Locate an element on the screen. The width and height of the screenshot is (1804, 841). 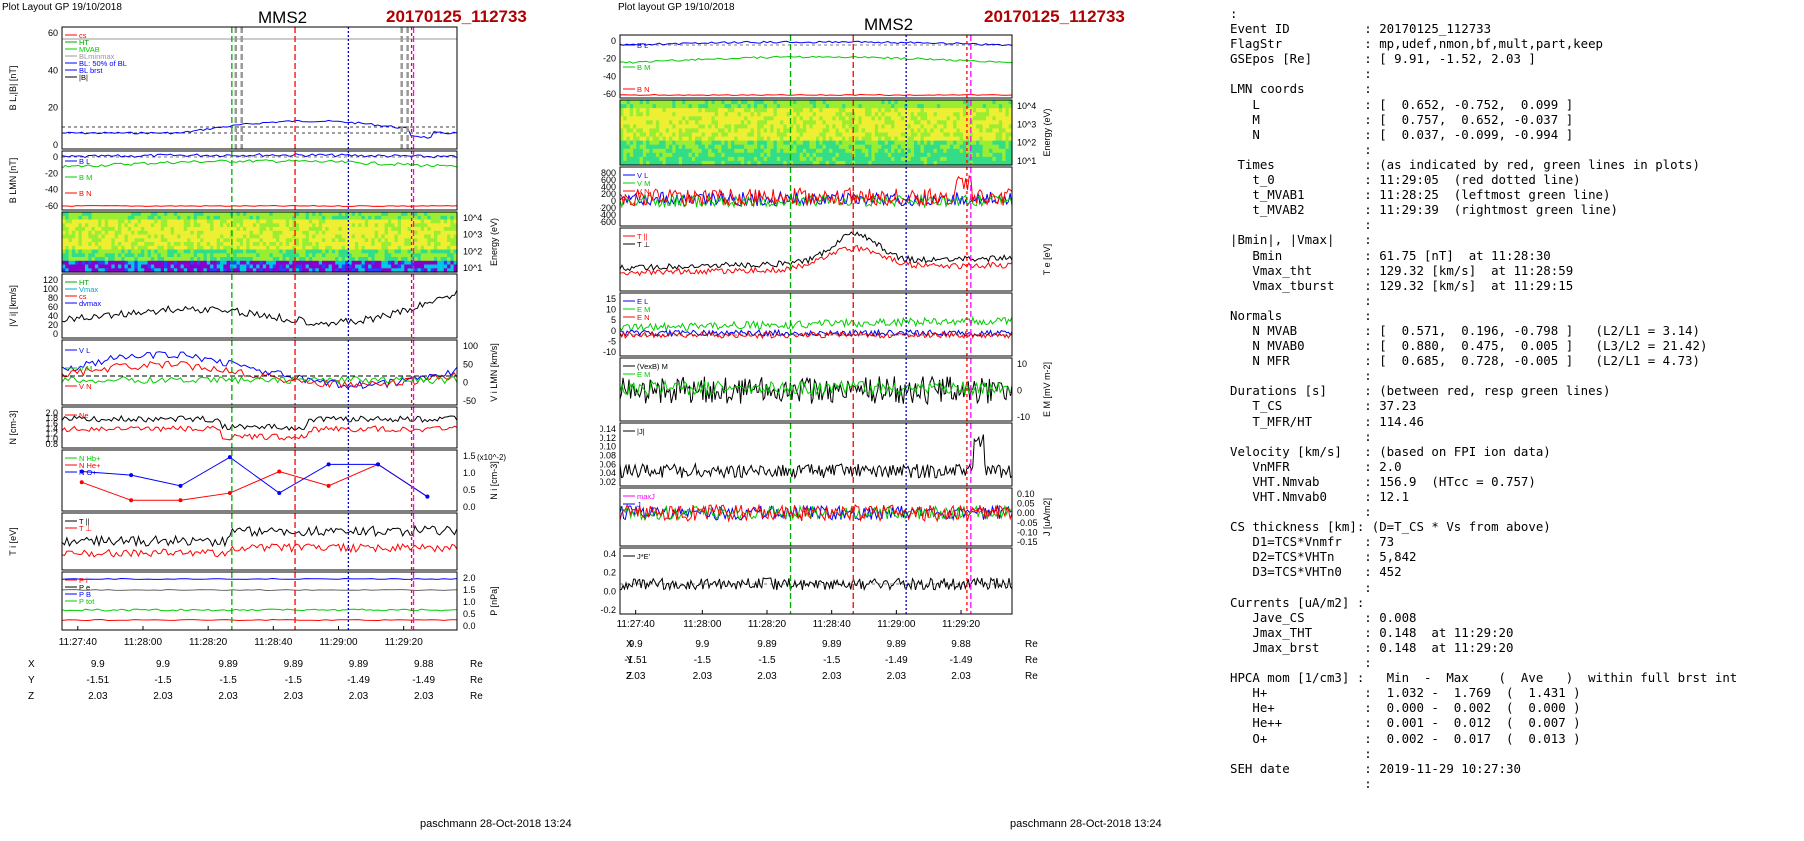
y-tick-label: -5 is located at coordinates (612, 341).